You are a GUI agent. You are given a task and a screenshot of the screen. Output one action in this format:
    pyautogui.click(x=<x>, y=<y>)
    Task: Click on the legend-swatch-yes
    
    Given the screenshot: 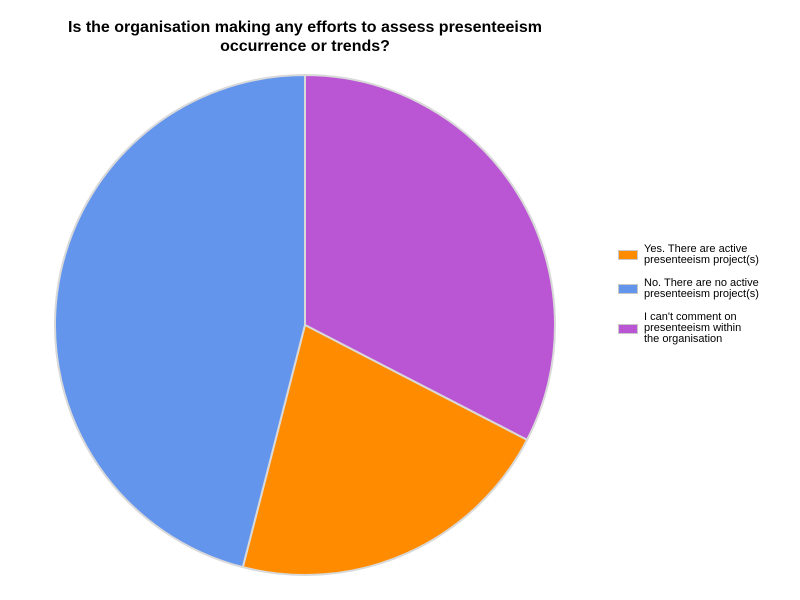 What is the action you would take?
    pyautogui.click(x=628, y=255)
    